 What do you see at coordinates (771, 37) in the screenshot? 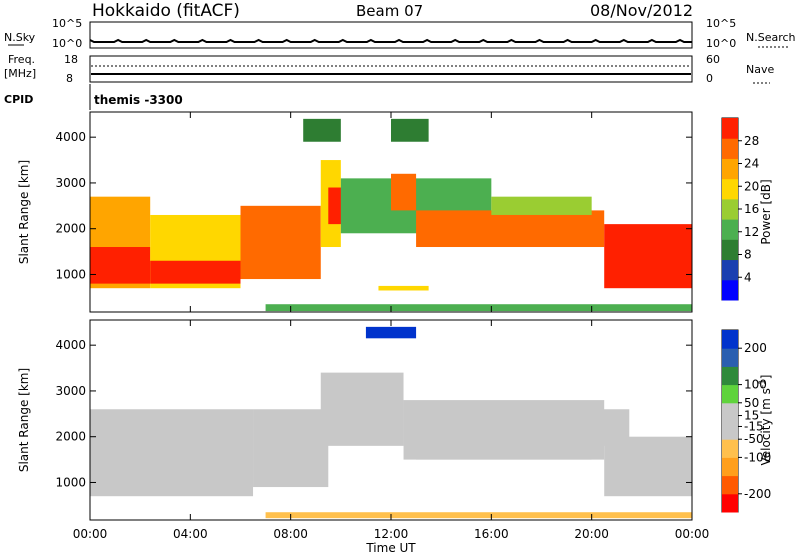
I see `nsearch-label: N.Search` at bounding box center [771, 37].